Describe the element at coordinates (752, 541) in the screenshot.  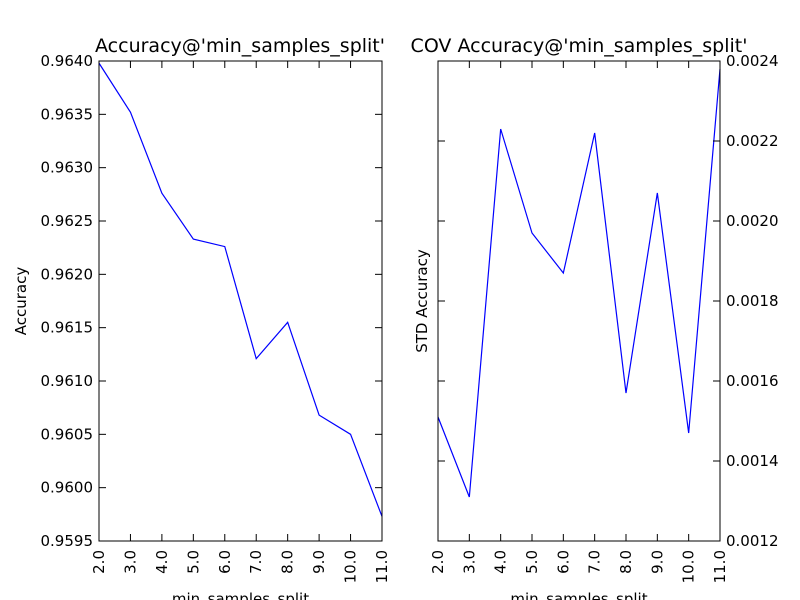
I see `std-accuracy-y-tick-label: 0.0012` at that location.